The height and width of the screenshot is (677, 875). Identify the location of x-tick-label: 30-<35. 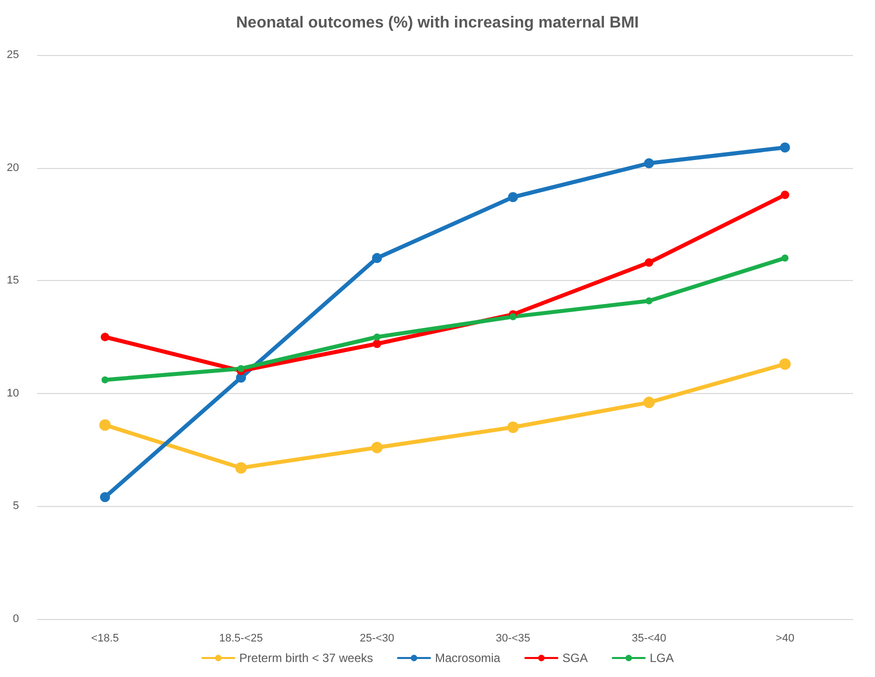
(513, 638).